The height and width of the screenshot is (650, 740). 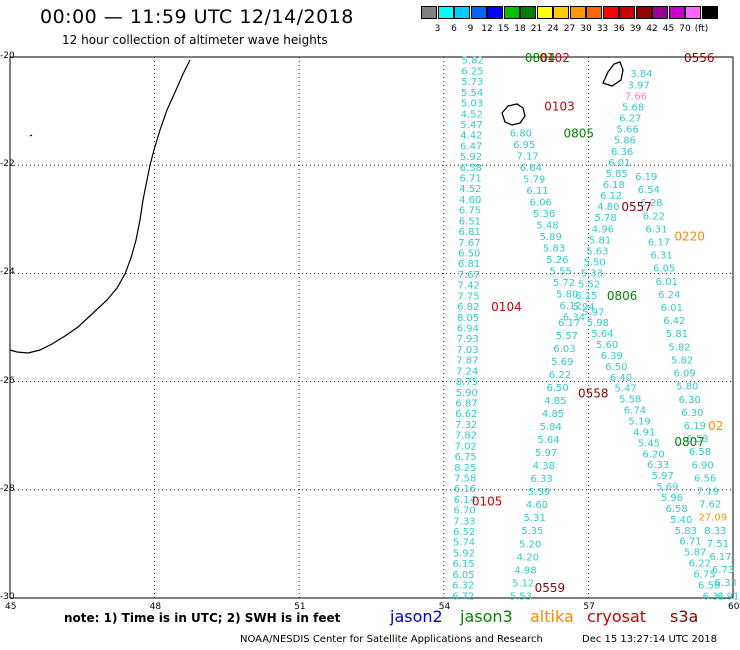 I want to click on swh-value: 6.56, so click(x=705, y=478).